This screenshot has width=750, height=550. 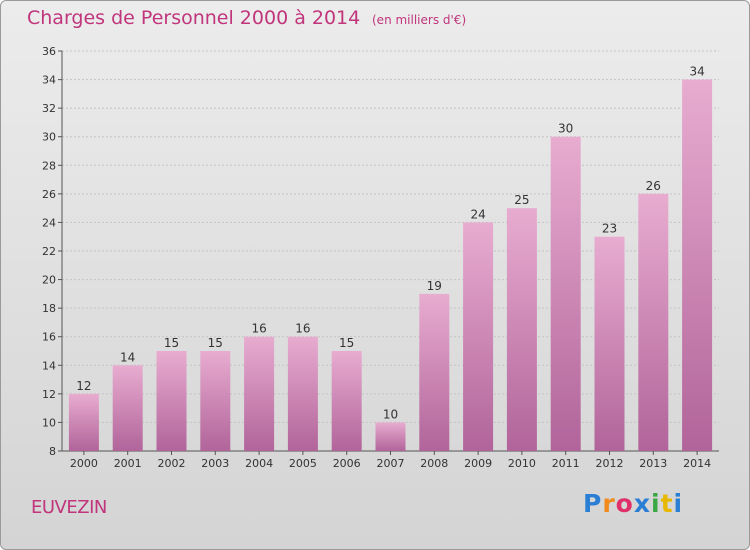 What do you see at coordinates (258, 329) in the screenshot?
I see `data-label-2004: 16` at bounding box center [258, 329].